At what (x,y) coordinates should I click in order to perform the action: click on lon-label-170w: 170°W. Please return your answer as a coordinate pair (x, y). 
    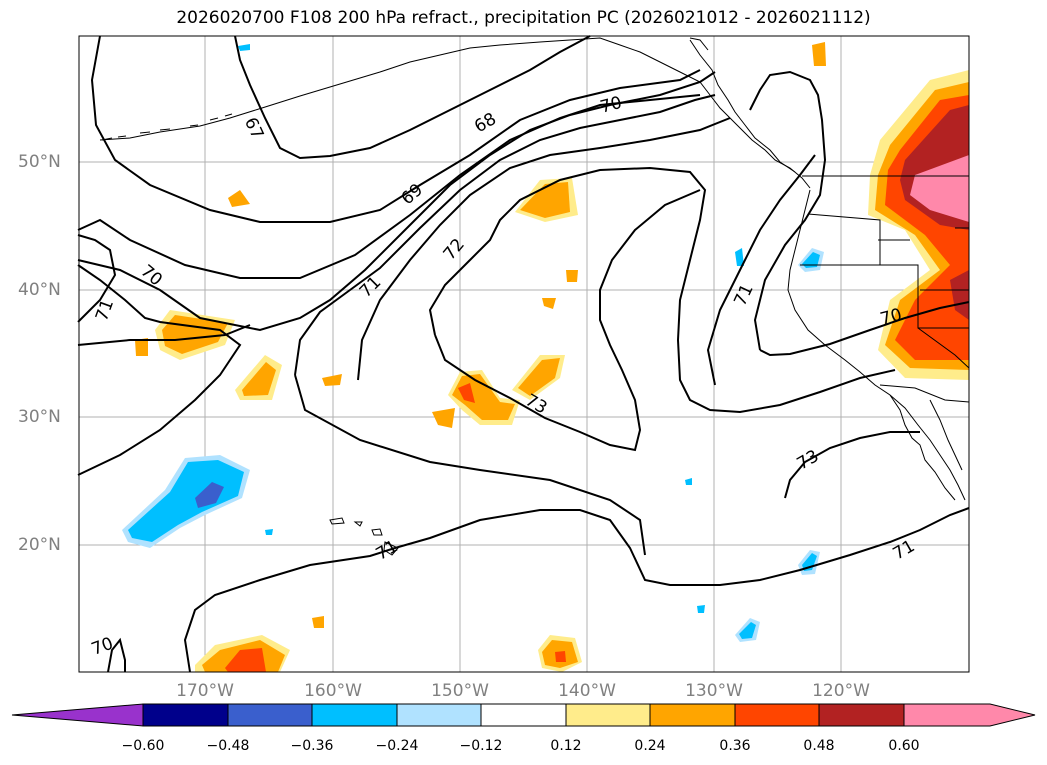
    Looking at the image, I should click on (205, 691).